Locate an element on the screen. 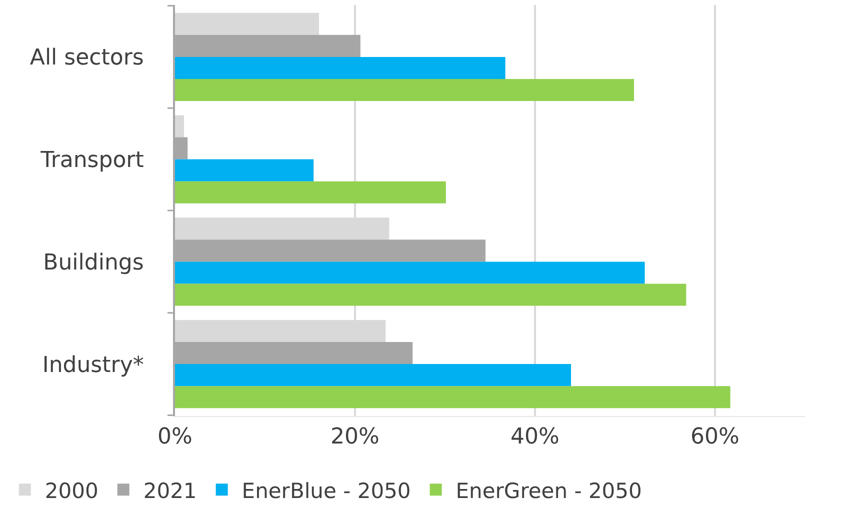 Image resolution: width=845 pixels, height=515 pixels. y-tick-label: All sectors is located at coordinates (87, 58).